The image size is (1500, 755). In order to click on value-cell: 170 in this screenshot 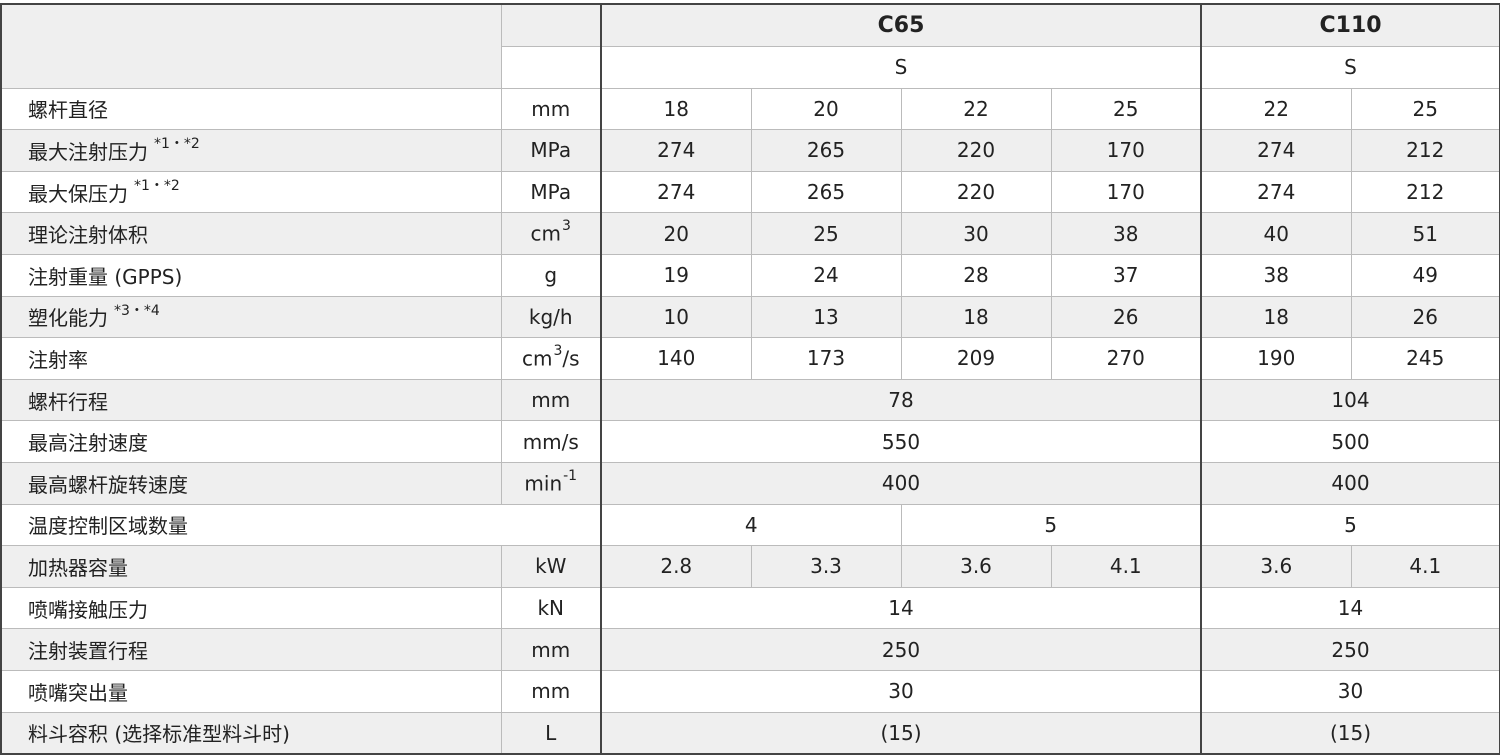, I will do `click(1126, 192)`.